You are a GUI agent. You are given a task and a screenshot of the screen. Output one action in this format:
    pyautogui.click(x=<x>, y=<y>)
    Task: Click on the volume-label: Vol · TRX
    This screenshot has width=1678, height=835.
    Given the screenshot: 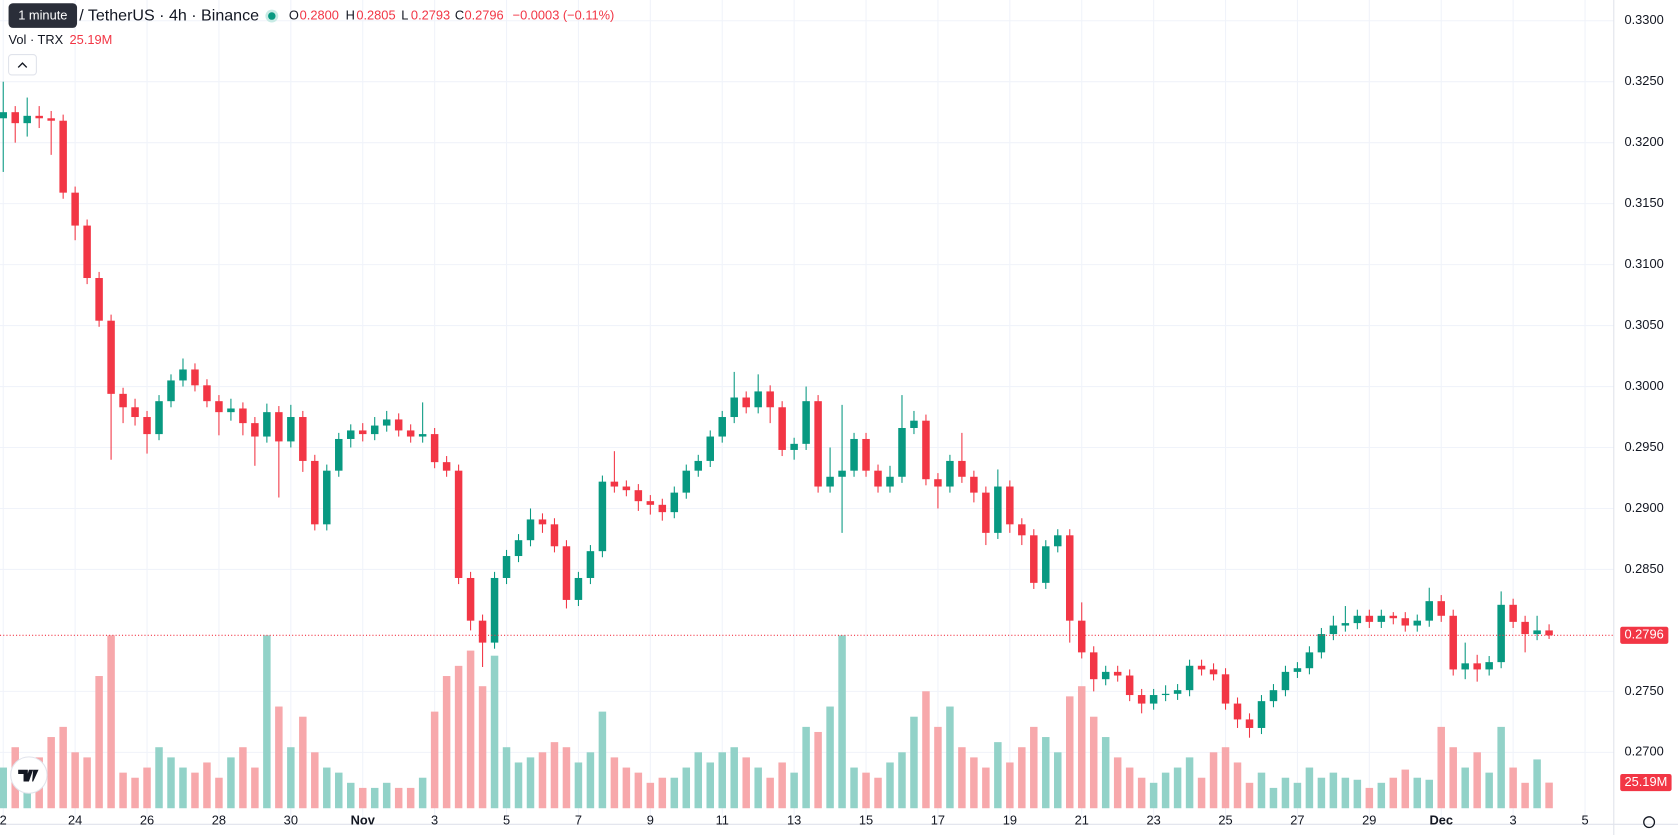 What is the action you would take?
    pyautogui.click(x=36, y=39)
    